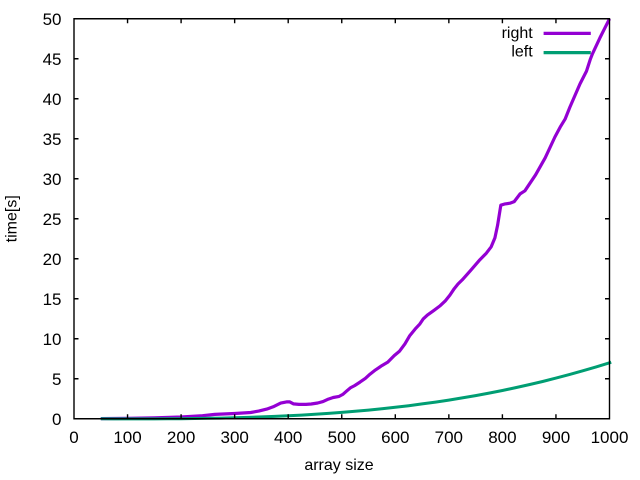 Image resolution: width=640 pixels, height=480 pixels. What do you see at coordinates (52, 99) in the screenshot?
I see `svg-text: 40` at bounding box center [52, 99].